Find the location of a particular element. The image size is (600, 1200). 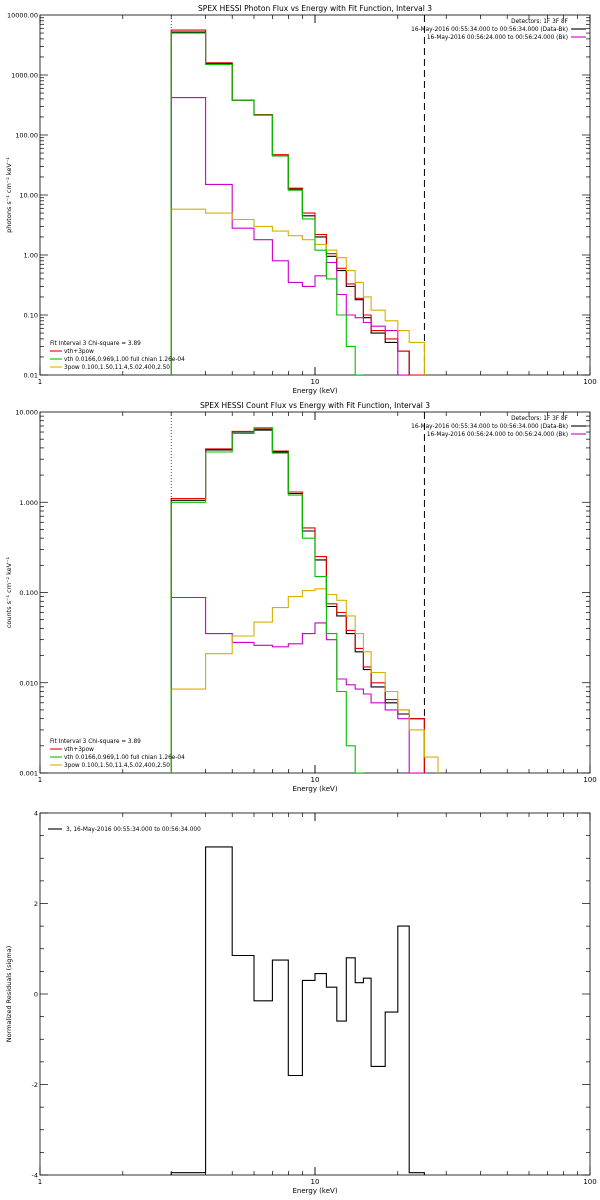

y-tick-label: 0.001 is located at coordinates (28, 774).